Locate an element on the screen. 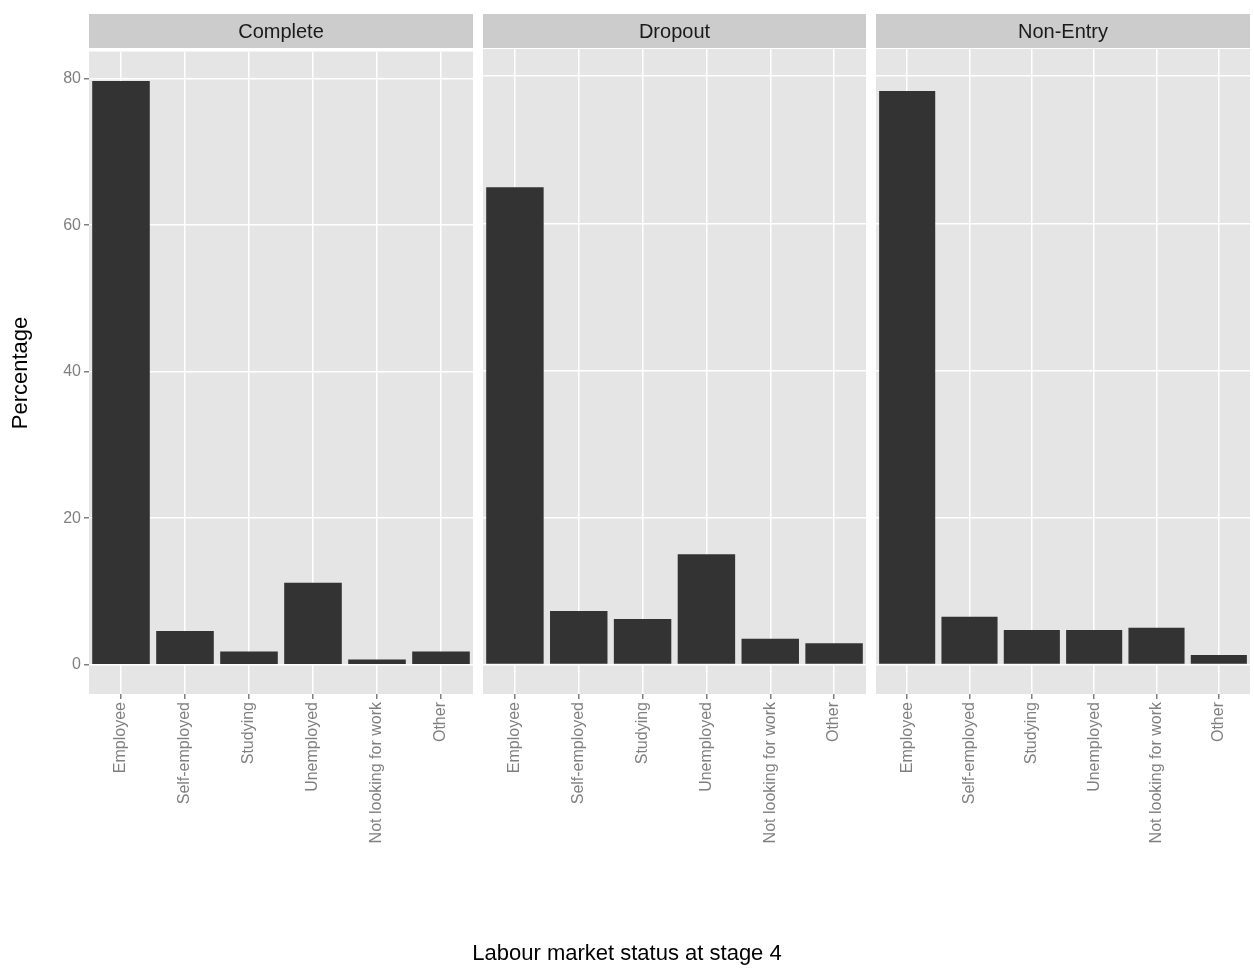  y-tick-label: 60 is located at coordinates (72, 224).